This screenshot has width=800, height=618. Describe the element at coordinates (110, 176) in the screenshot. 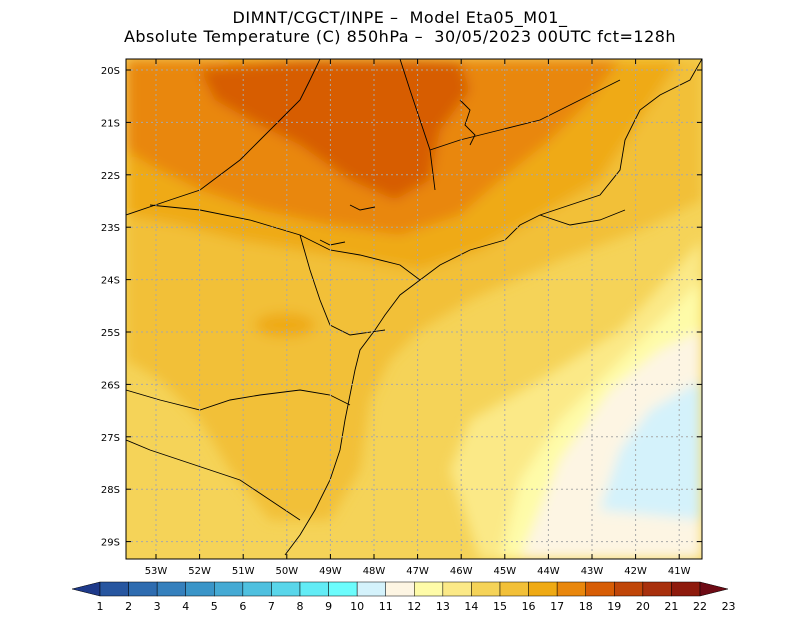

I see `lat-label: 22S` at that location.